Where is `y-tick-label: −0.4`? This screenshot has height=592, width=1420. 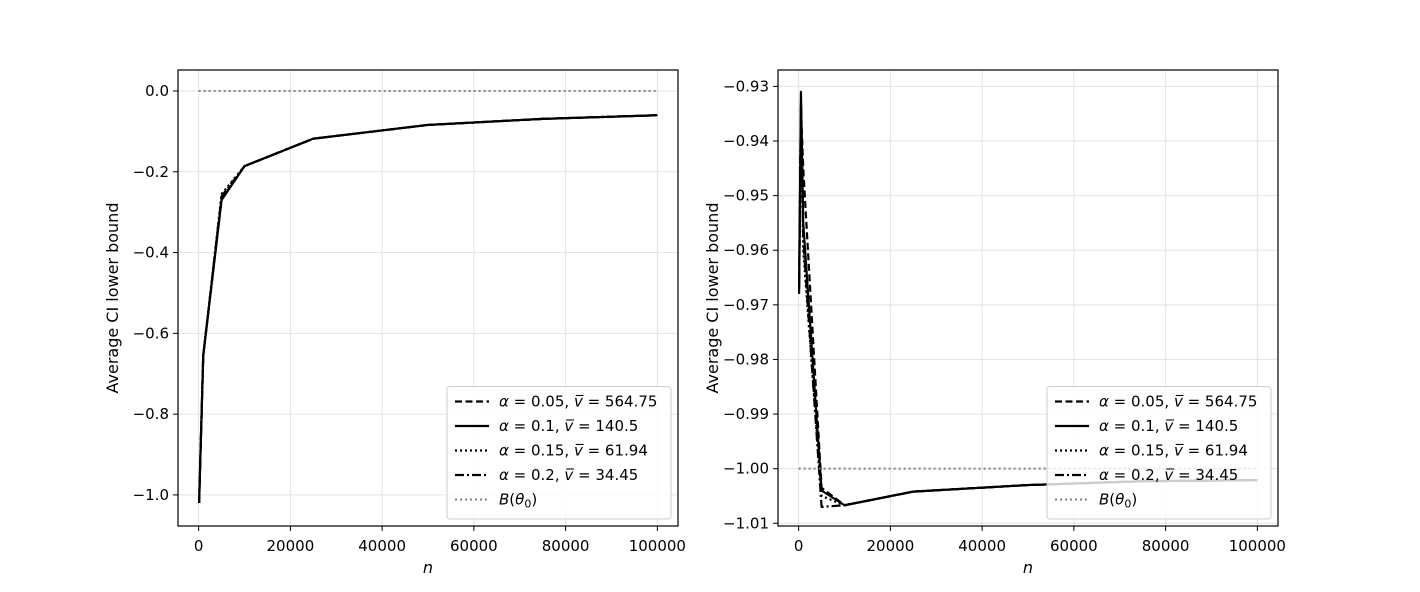
y-tick-label: −0.4 is located at coordinates (151, 253).